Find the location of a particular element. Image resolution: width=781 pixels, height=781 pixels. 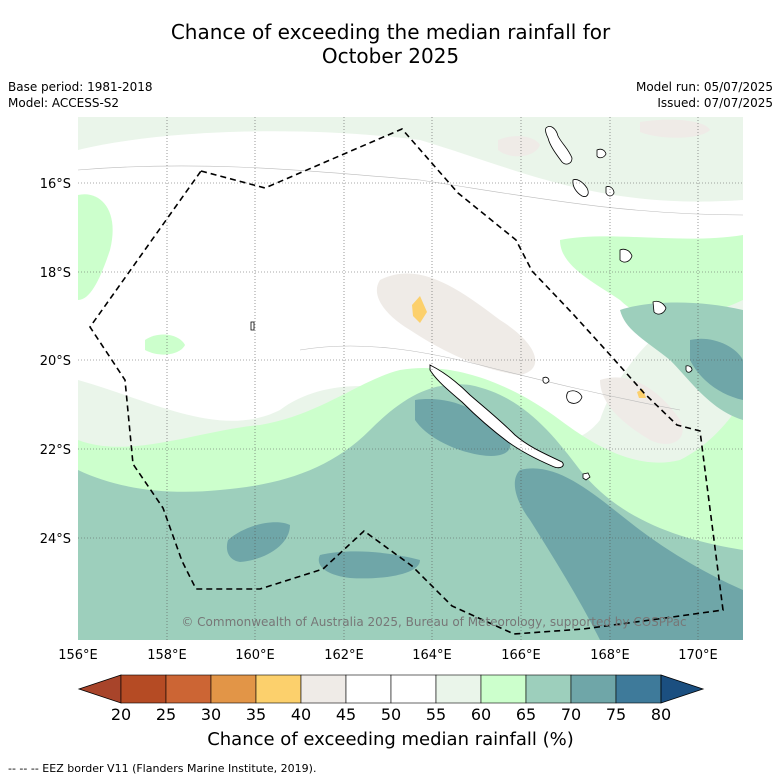

lon-label: 160°E is located at coordinates (255, 655).